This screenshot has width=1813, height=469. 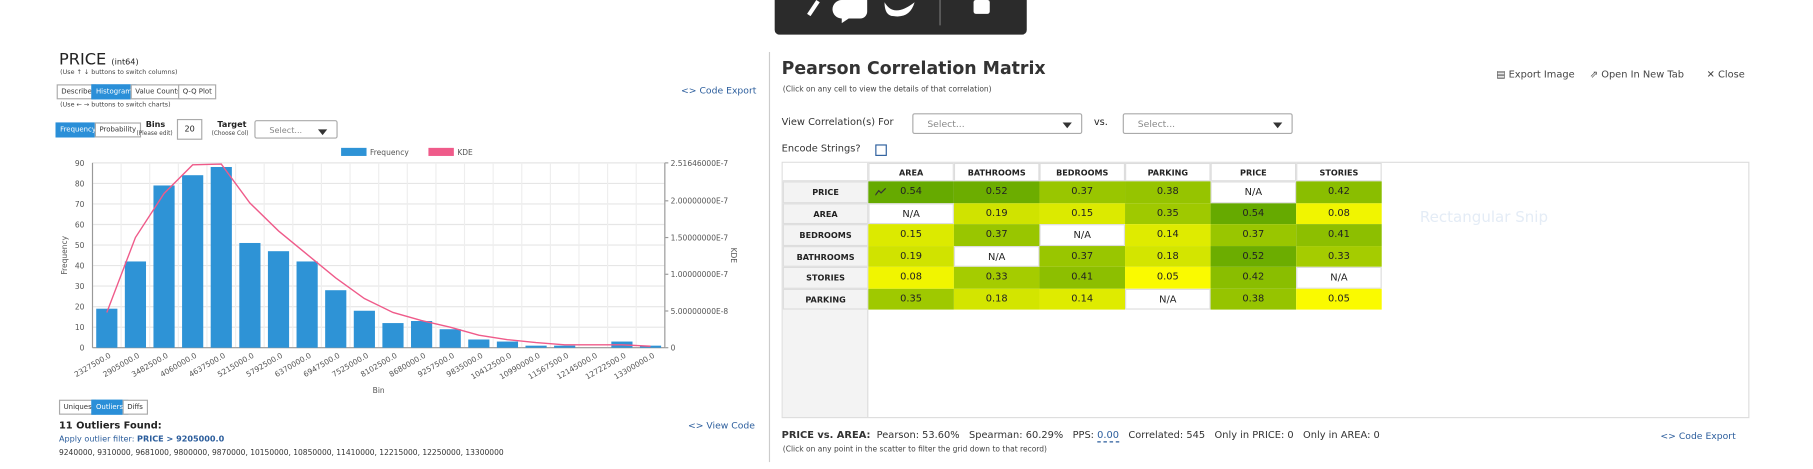 What do you see at coordinates (119, 73) in the screenshot?
I see `hint: (Use ↑ ↓ buttons to switch columns)` at bounding box center [119, 73].